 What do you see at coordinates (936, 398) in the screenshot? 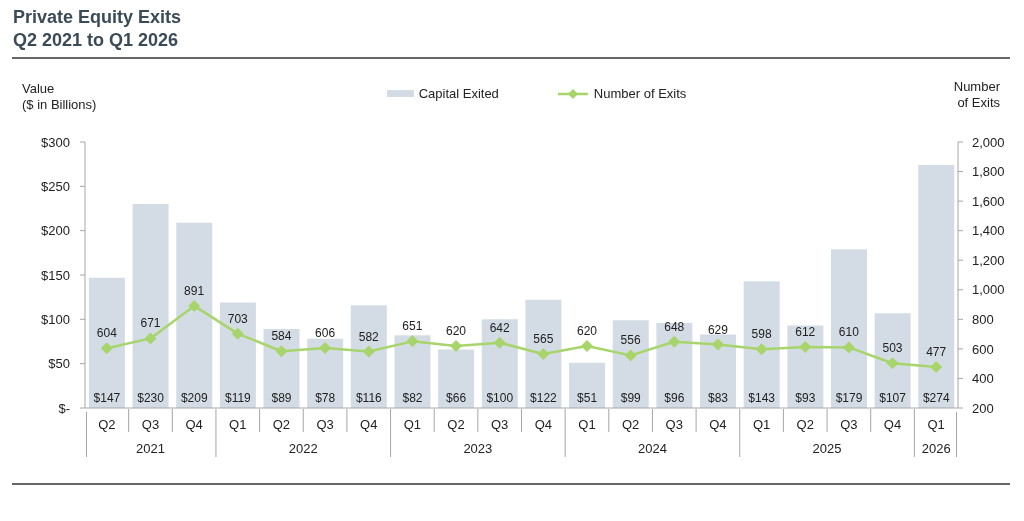
I see `data-label: $274` at bounding box center [936, 398].